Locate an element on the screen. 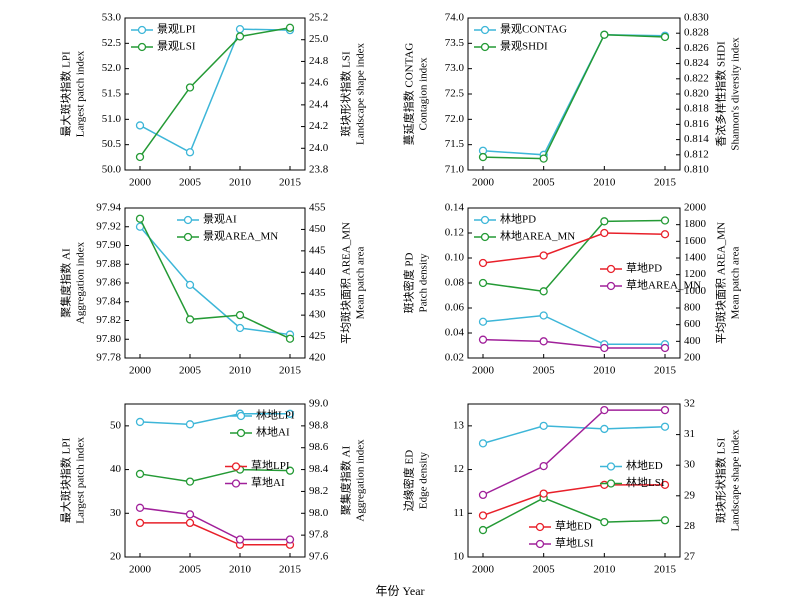 This screenshot has height=607, width=800. y2-tick-label: 440 is located at coordinates (317, 272).